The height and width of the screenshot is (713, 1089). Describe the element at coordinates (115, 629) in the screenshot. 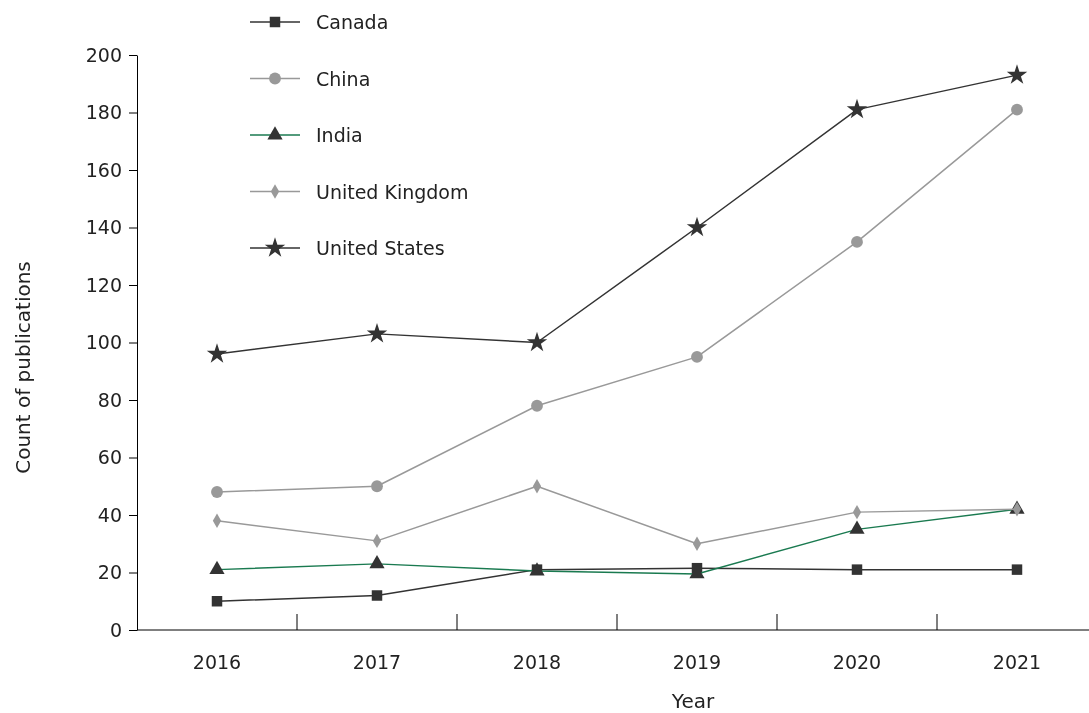

I see `y-tick-label: 0` at that location.